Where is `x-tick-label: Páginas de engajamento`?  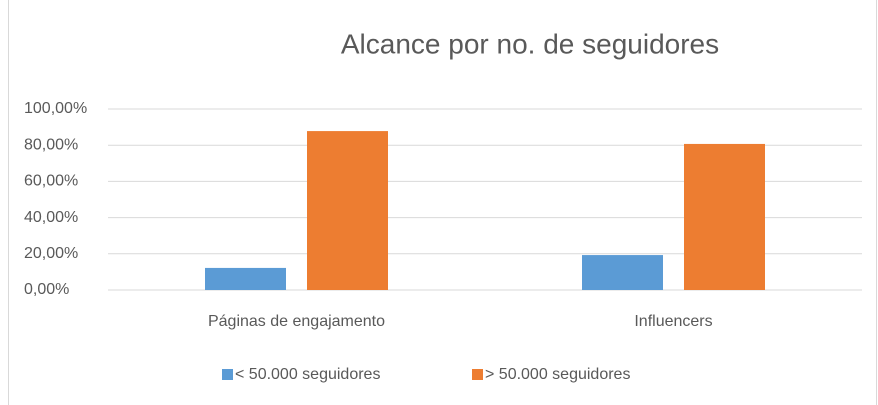 x-tick-label: Páginas de engajamento is located at coordinates (296, 321).